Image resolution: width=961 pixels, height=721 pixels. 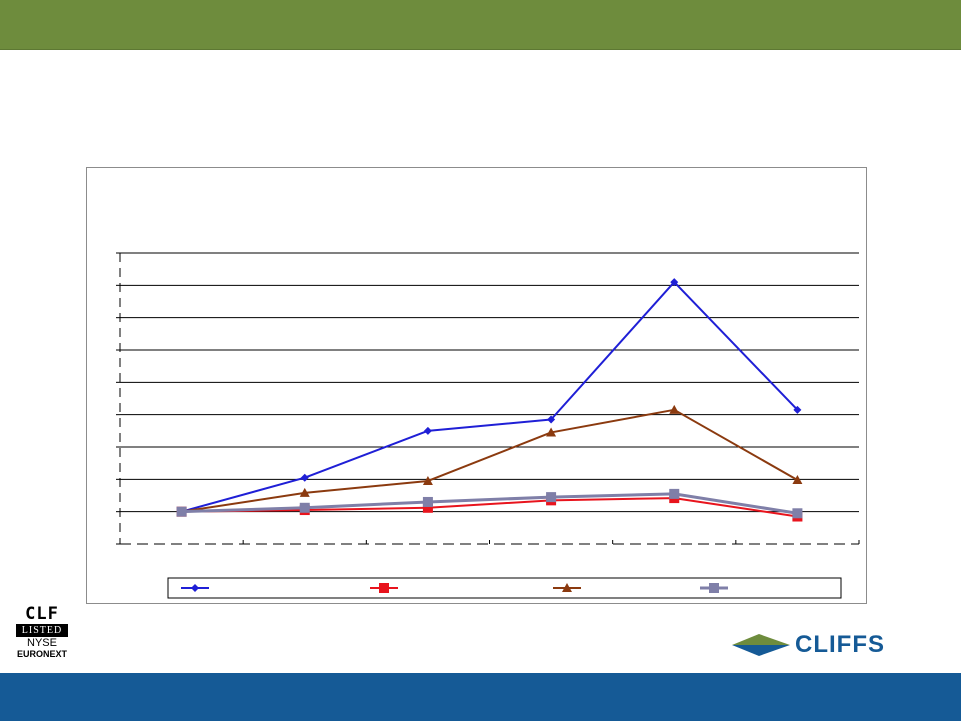 I want to click on badge-listed: LISTED, so click(x=42, y=630).